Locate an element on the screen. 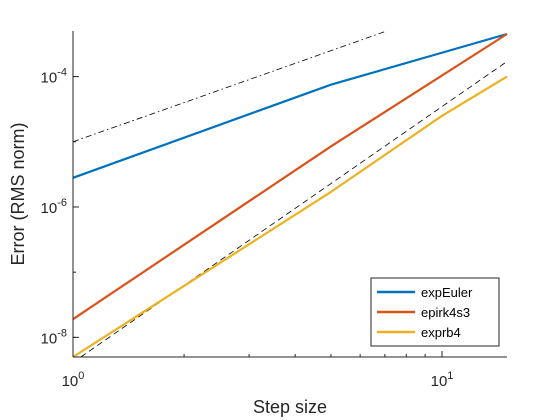 This screenshot has width=560, height=420. y-tick-label: 10⁻⁸ is located at coordinates (54, 337).